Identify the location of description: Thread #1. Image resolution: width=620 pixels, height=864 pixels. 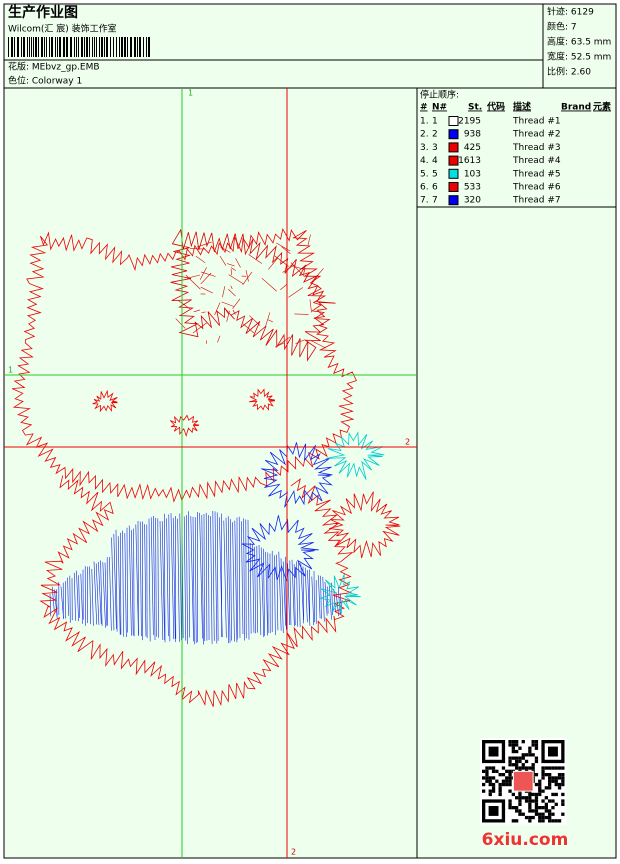
(536, 122).